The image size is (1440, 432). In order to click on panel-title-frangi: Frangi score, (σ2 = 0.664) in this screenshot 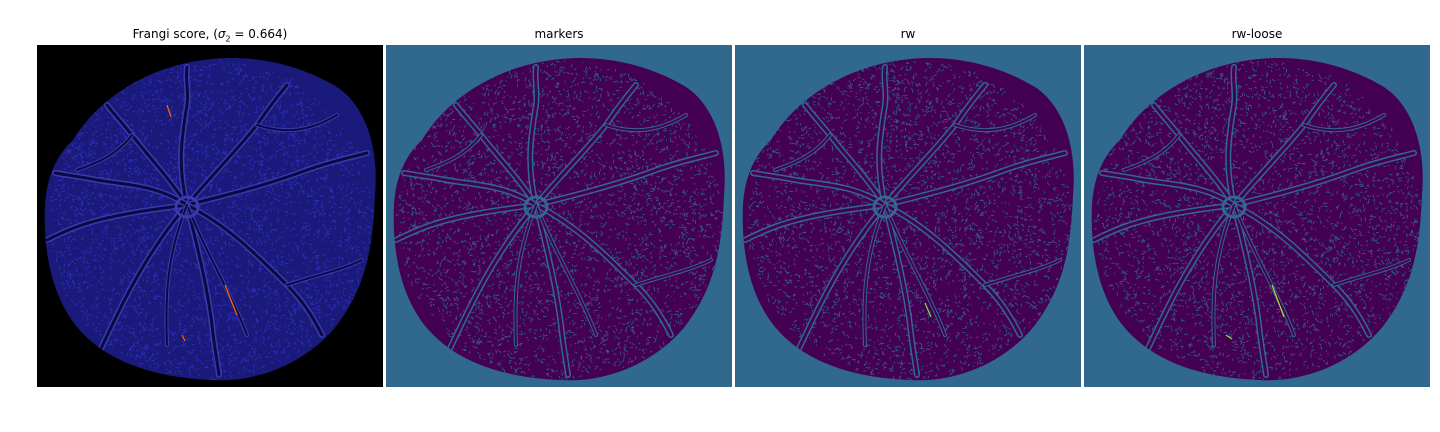, I will do `click(210, 35)`.